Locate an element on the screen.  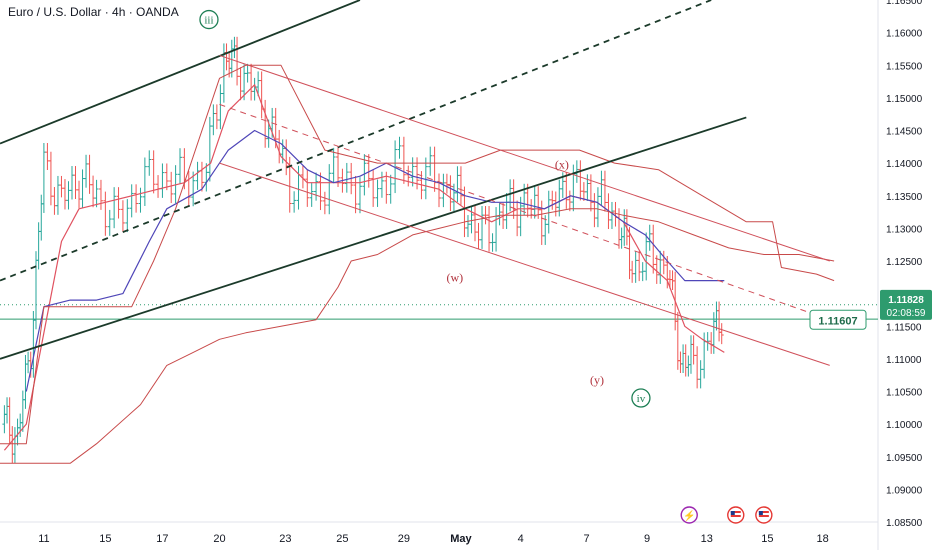
wave-label: (y) is located at coordinates (597, 380).